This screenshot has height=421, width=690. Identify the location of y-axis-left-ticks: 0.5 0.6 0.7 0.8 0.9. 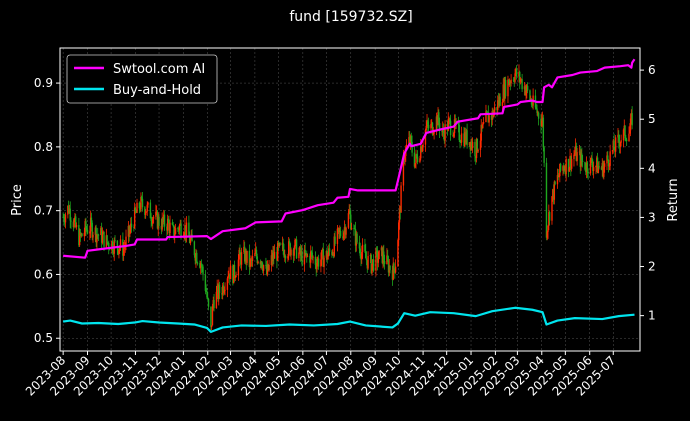
(47, 210).